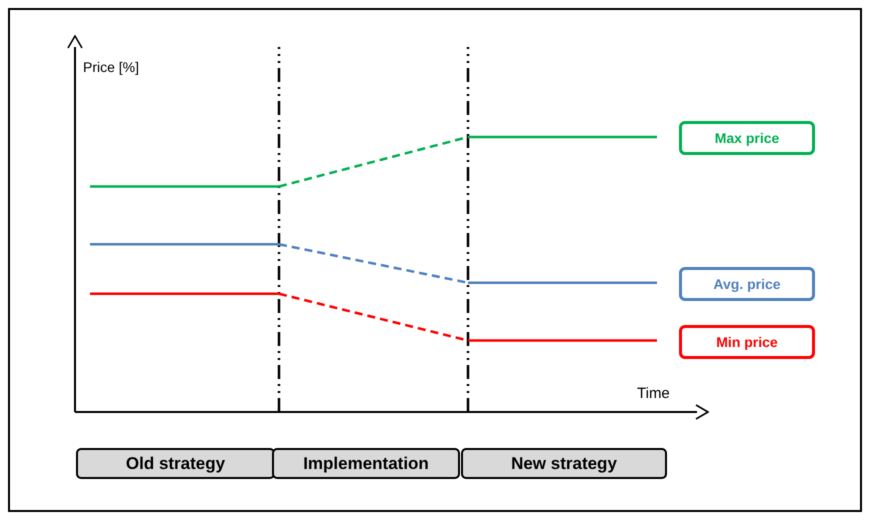 The height and width of the screenshot is (520, 870). I want to click on text: New strategy, so click(564, 463).